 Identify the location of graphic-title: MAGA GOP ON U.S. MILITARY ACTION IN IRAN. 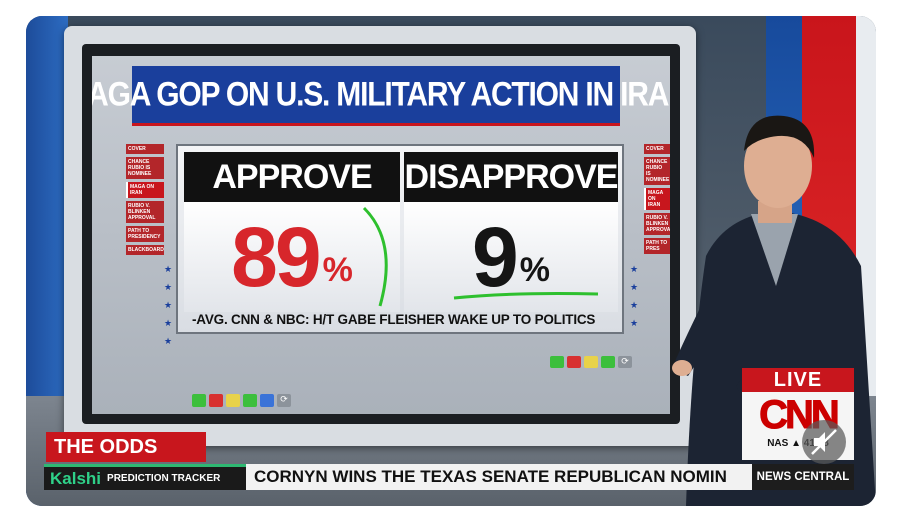
(381, 93).